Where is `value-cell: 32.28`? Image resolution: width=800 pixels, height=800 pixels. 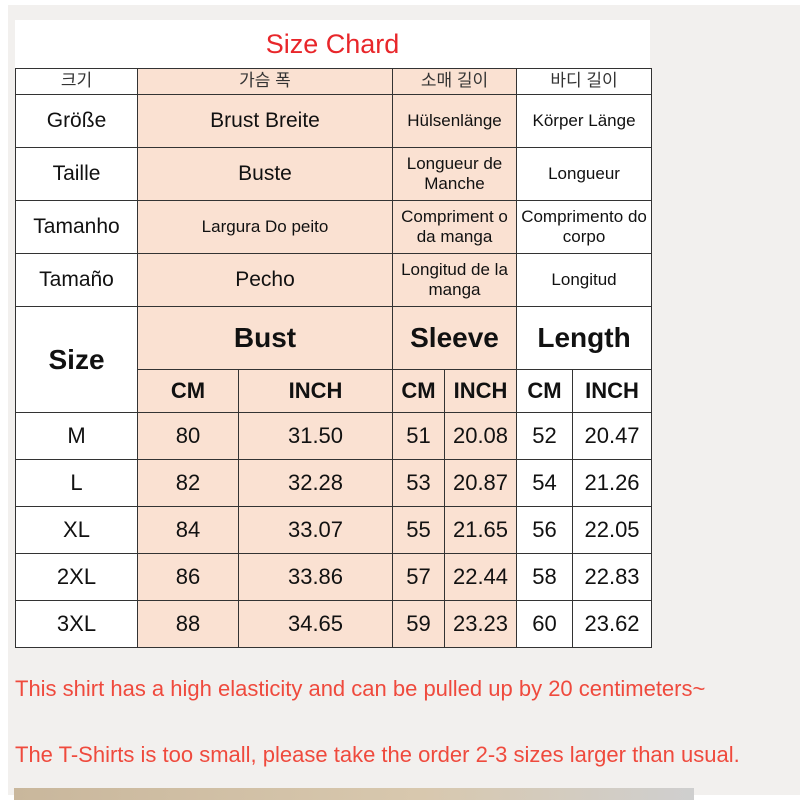
value-cell: 32.28 is located at coordinates (315, 483).